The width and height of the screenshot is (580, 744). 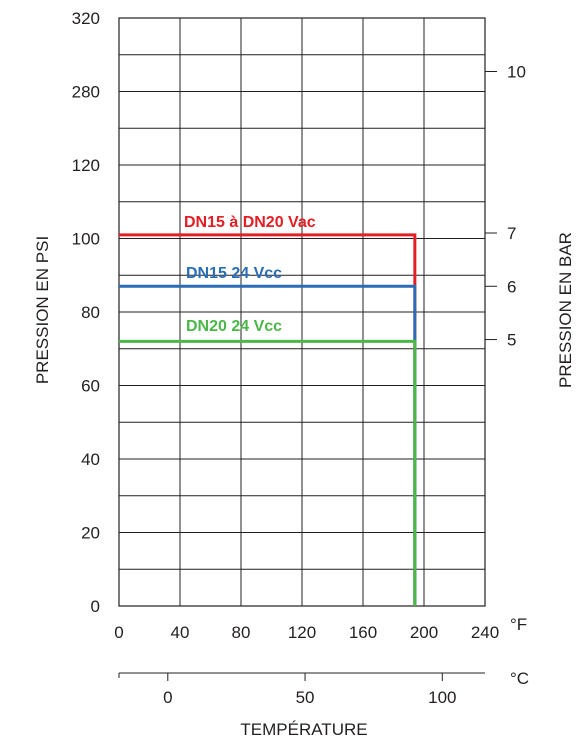 What do you see at coordinates (86, 165) in the screenshot?
I see `y-tick-label-left: 120` at bounding box center [86, 165].